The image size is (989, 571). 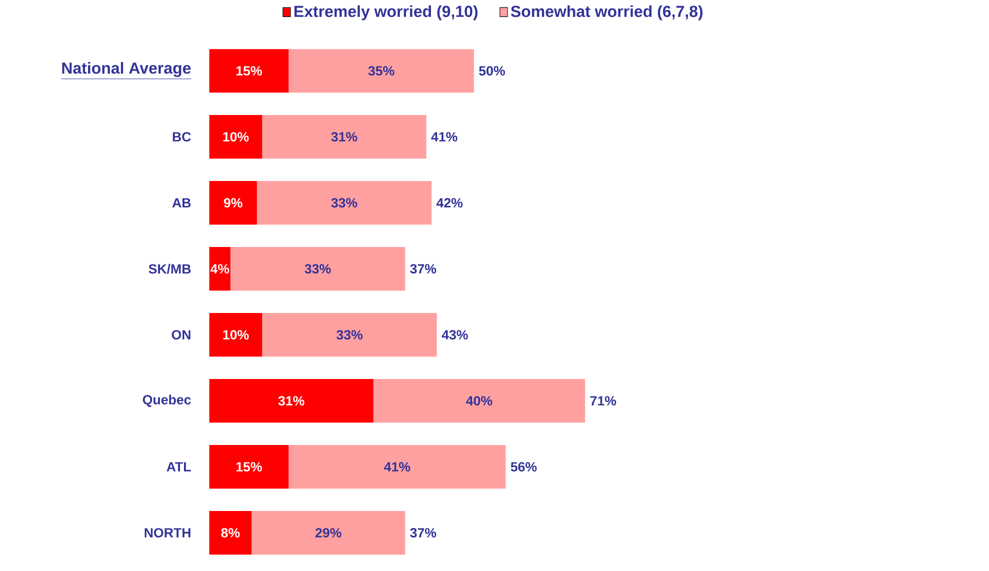 I want to click on y-tick-label: BC, so click(x=181, y=137).